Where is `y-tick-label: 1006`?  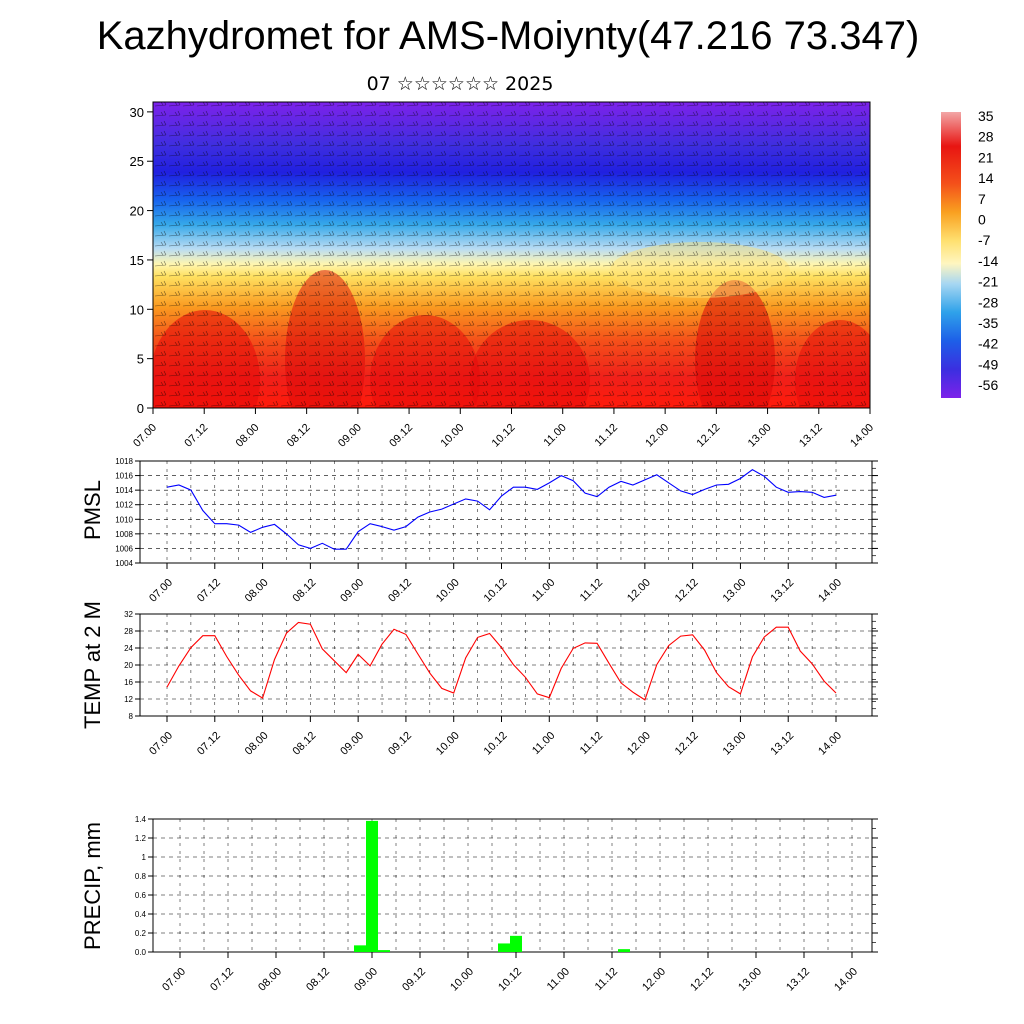
y-tick-label: 1006 is located at coordinates (124, 548).